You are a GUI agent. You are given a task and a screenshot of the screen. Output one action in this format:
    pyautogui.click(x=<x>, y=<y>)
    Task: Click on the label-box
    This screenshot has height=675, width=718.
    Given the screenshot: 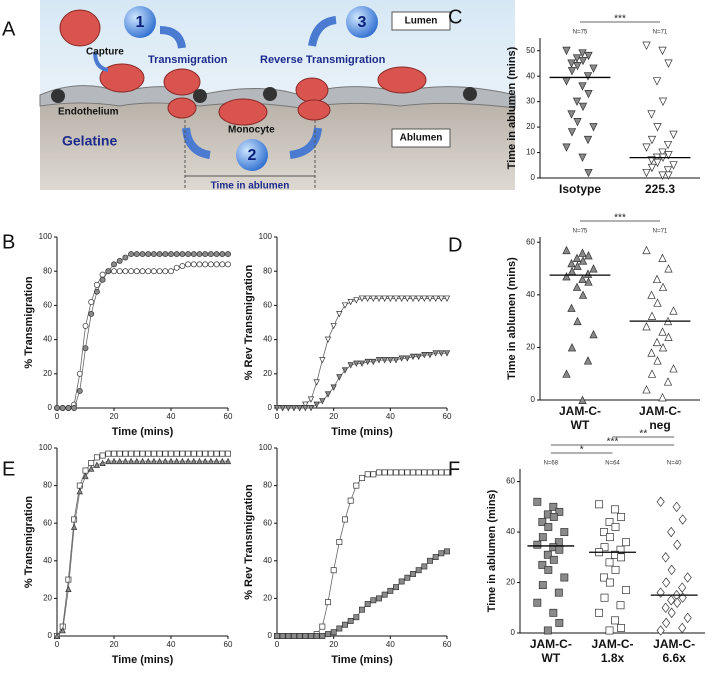 What is the action you would take?
    pyautogui.click(x=421, y=138)
    